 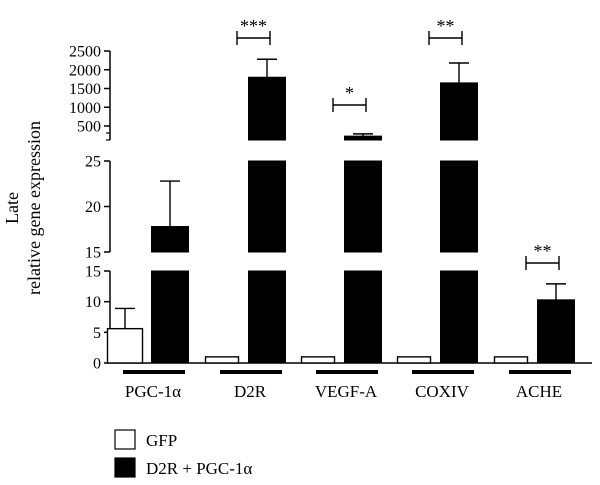 I want to click on sig-label: ***, so click(x=253, y=26).